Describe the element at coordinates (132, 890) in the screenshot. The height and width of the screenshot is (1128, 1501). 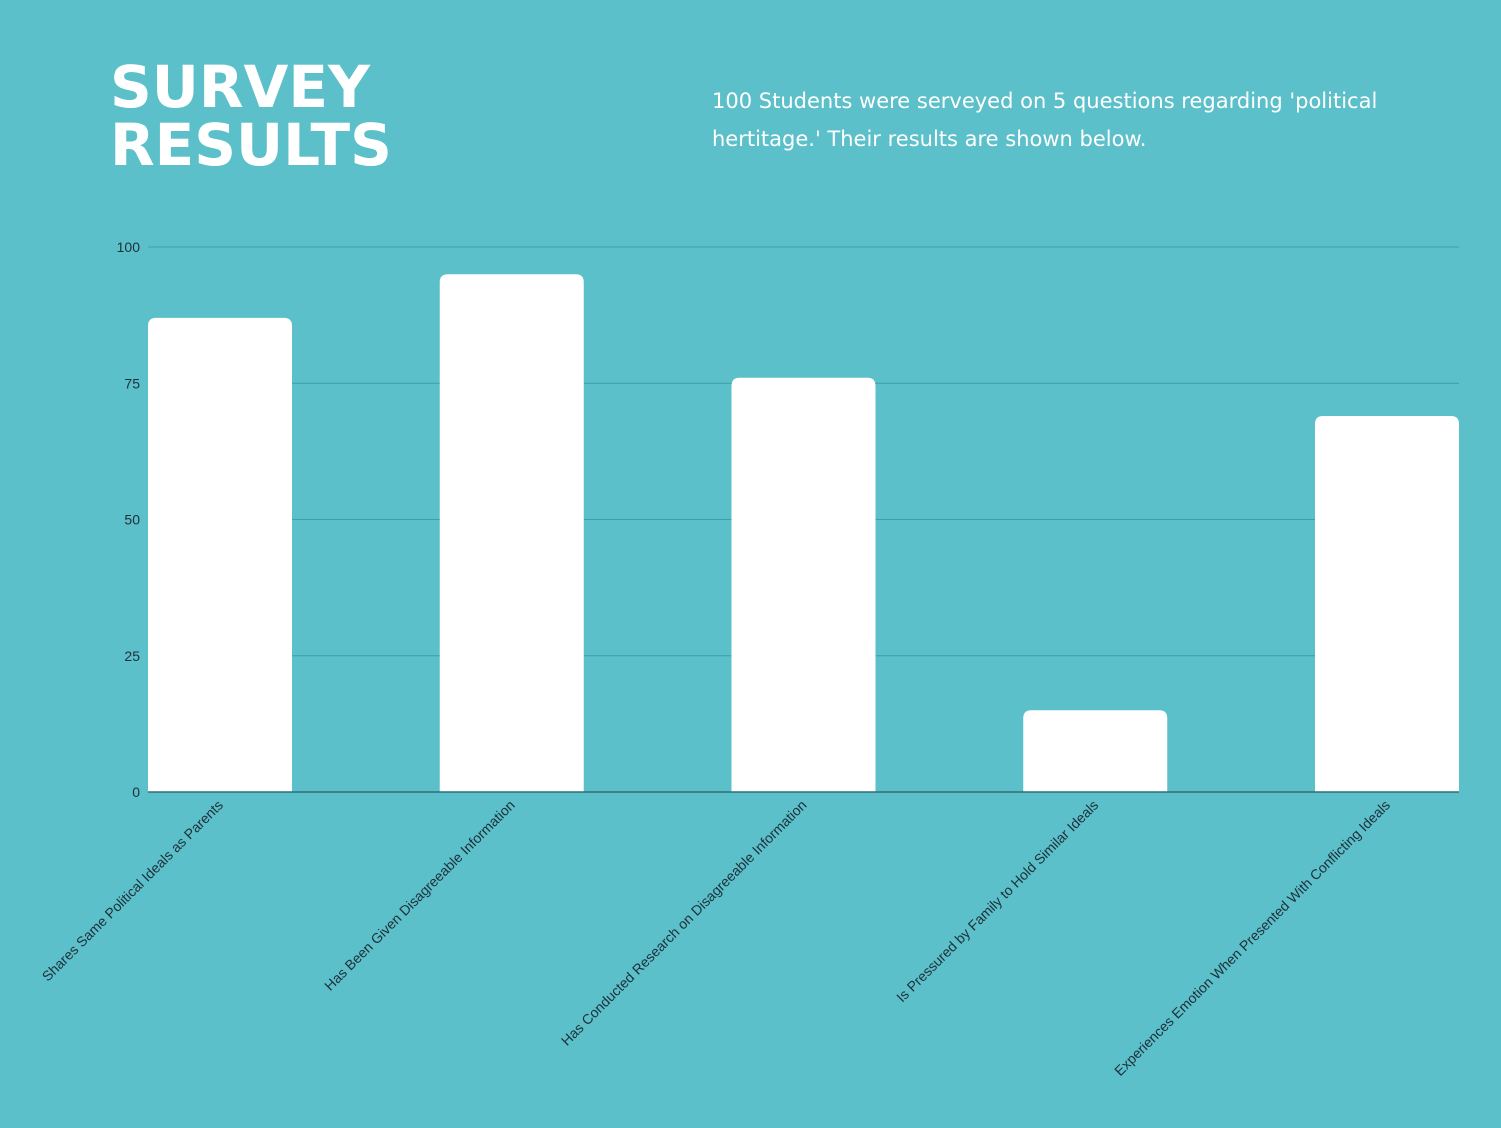
I see `x-tick-label: Shares Same Political Ideals as Parents` at that location.